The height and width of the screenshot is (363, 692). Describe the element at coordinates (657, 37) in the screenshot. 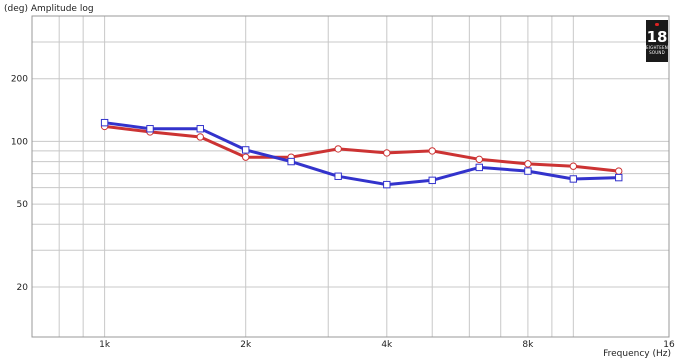

I see `logo-number: 18` at that location.